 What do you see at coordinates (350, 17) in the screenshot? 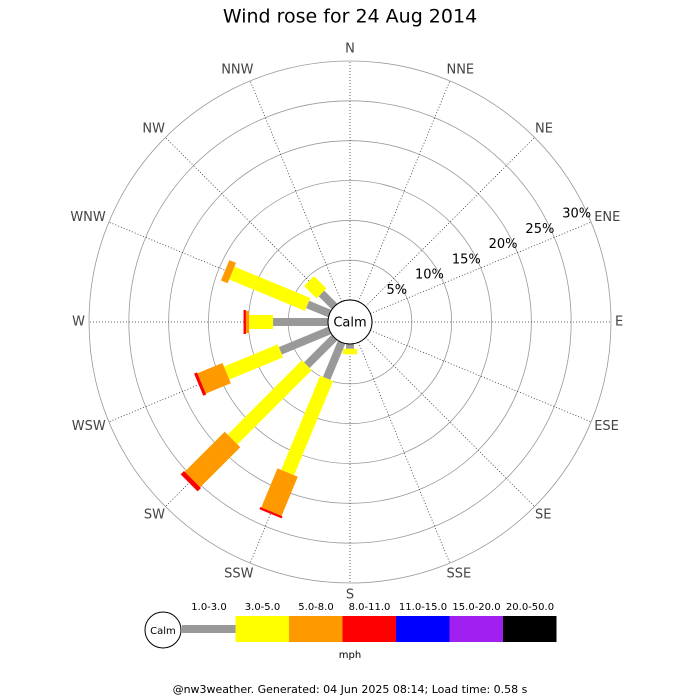
I see `chart-title: Wind rose for 24 Aug 2014` at bounding box center [350, 17].